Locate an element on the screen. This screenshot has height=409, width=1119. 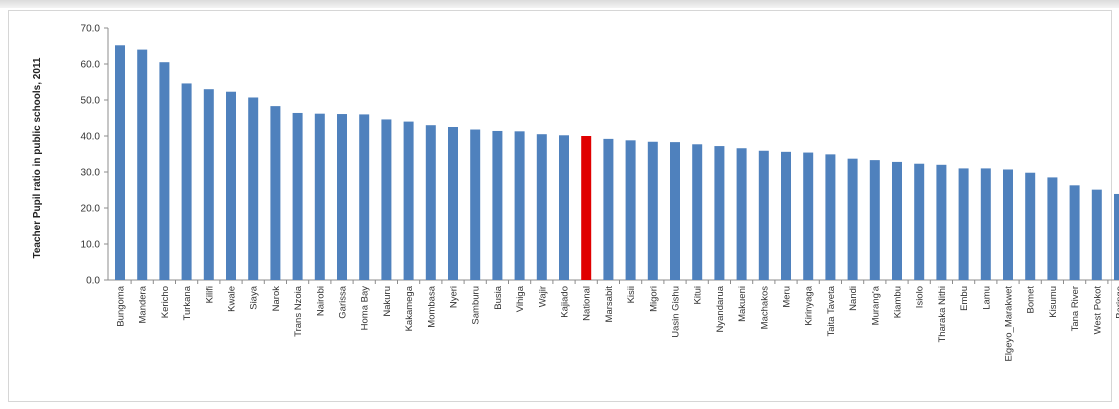
y-tick-label: 30.0 is located at coordinates (91, 173).